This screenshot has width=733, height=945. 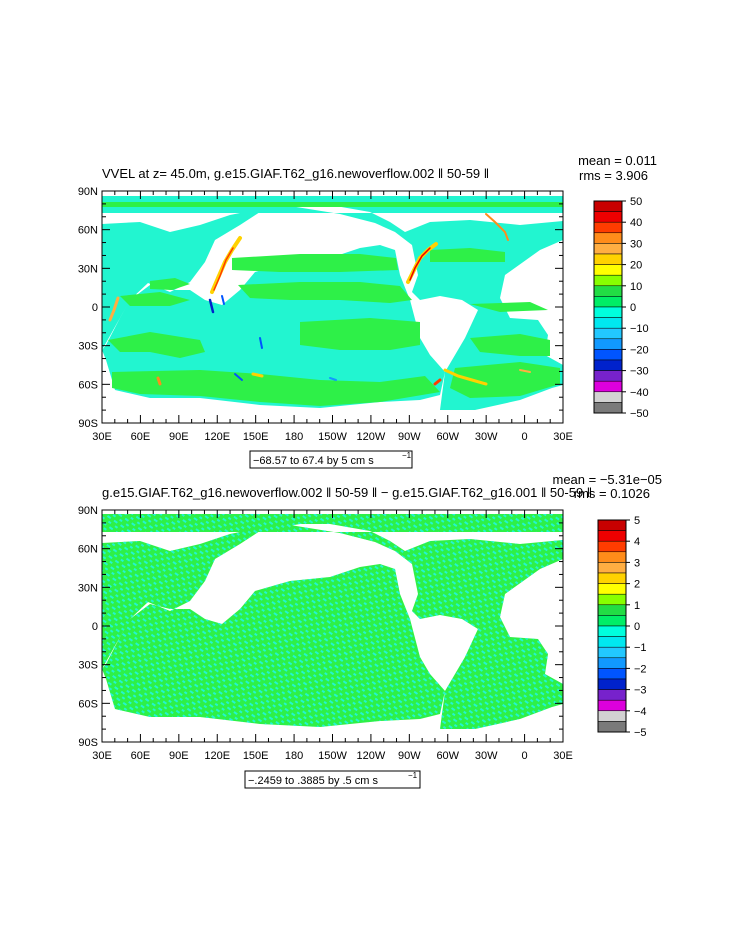 I want to click on panel-1-colorbar: 50 40 30 20 10 0 −10 −20 −30 −40 −50, so click(x=621, y=308).